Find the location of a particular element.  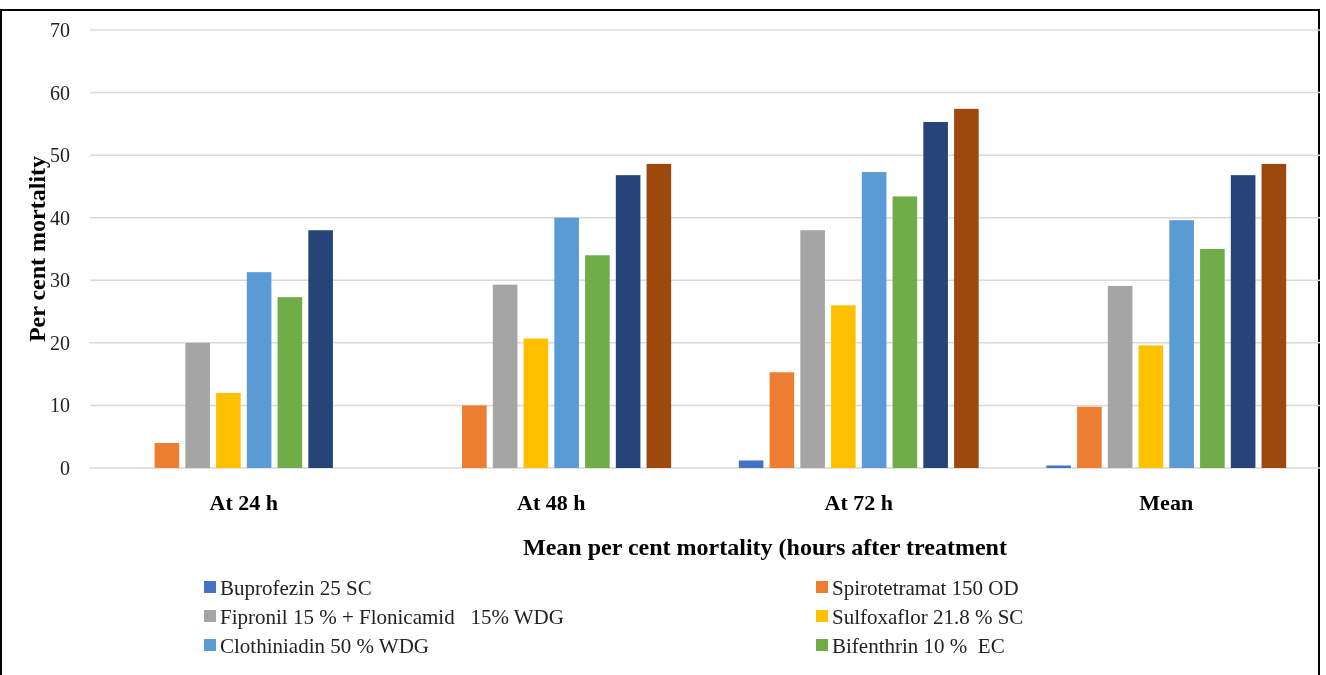

y-tick-label: 70 is located at coordinates (60, 30).